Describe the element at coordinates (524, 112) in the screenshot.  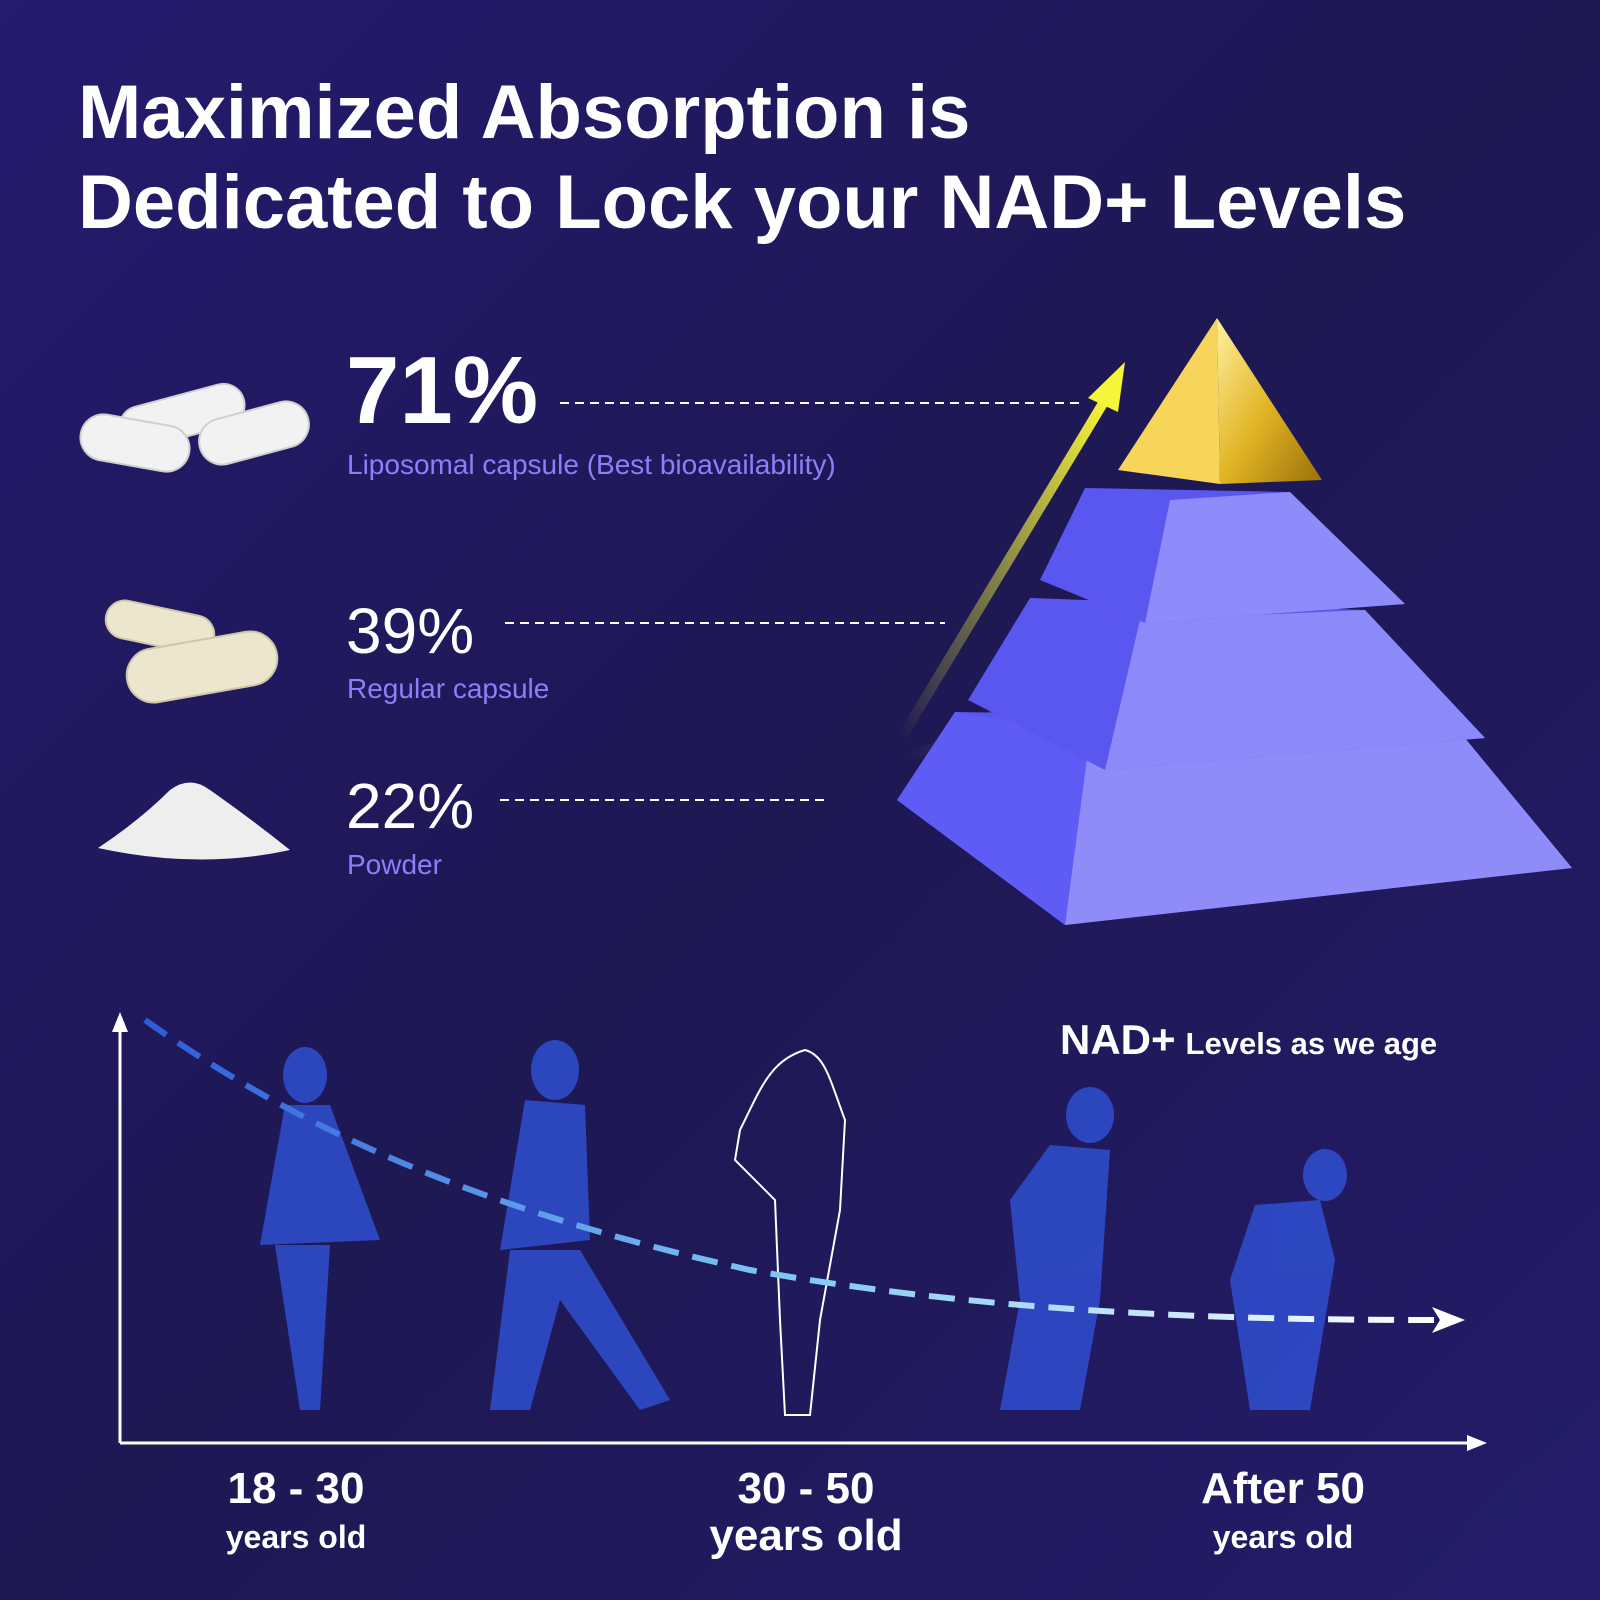
I see `title-line: Maximized Absorption is` at that location.